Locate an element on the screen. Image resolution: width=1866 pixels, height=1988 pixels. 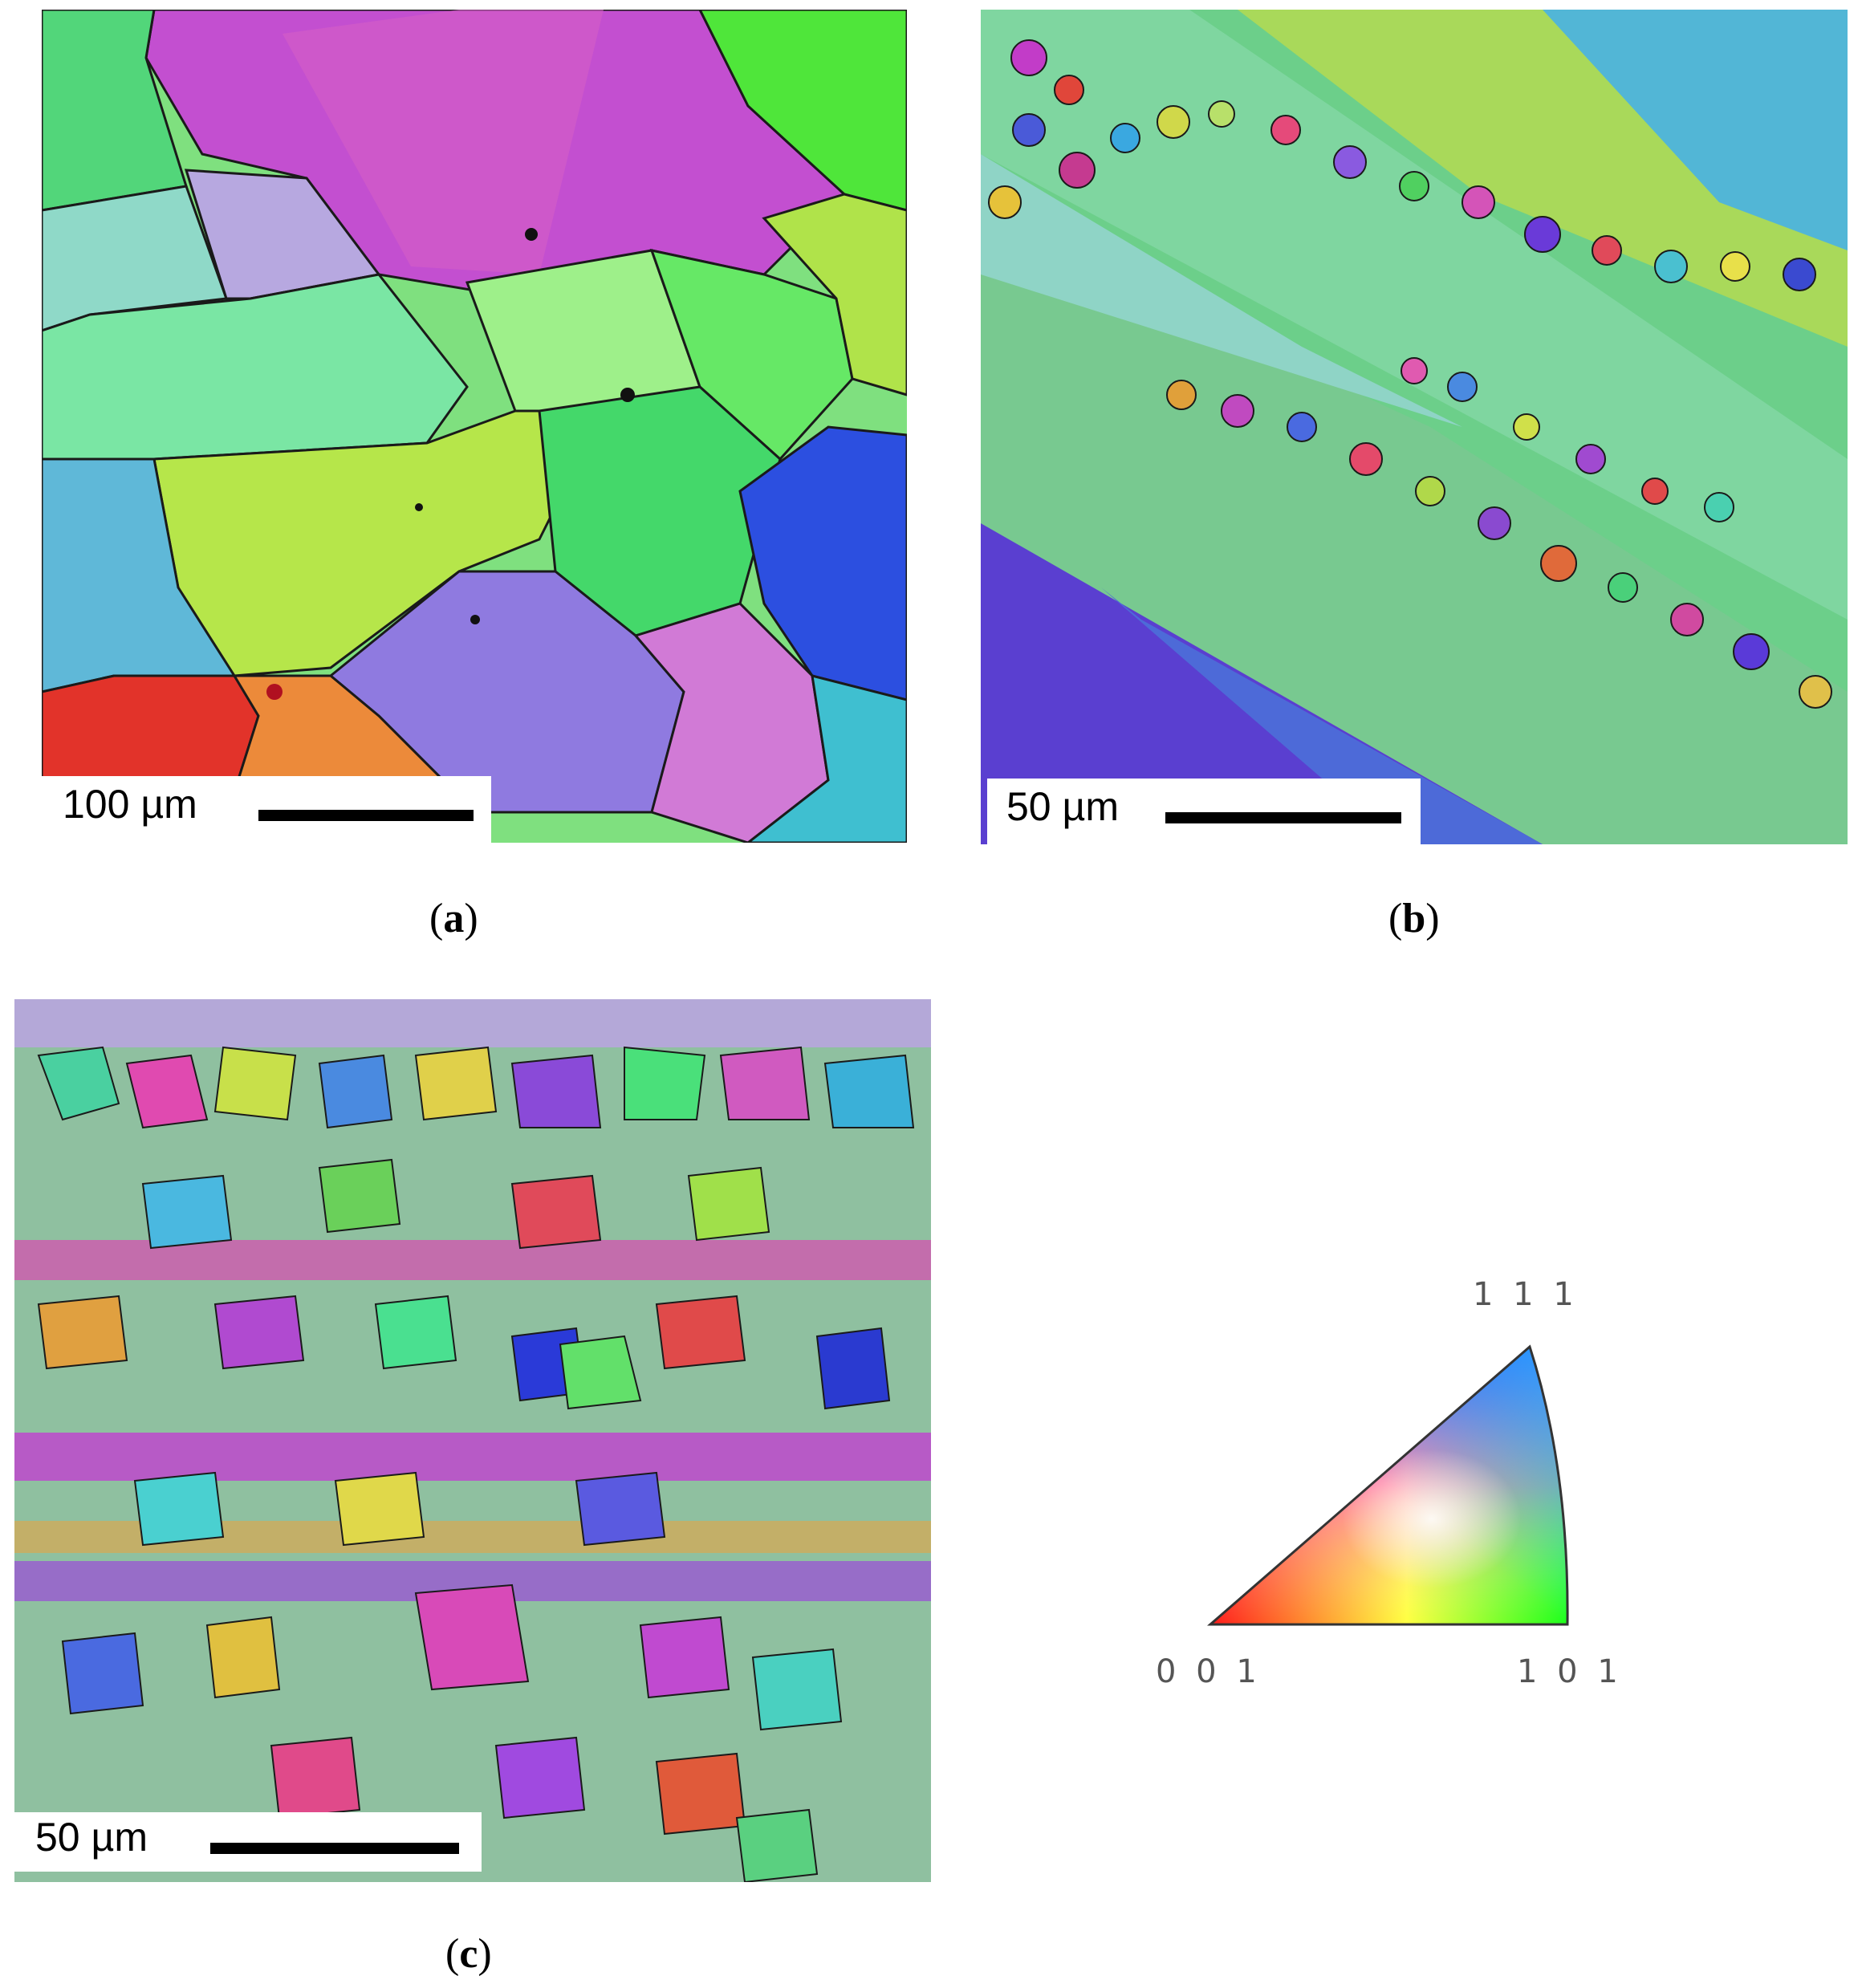
scale-label-b: 50 µm is located at coordinates (1062, 806).